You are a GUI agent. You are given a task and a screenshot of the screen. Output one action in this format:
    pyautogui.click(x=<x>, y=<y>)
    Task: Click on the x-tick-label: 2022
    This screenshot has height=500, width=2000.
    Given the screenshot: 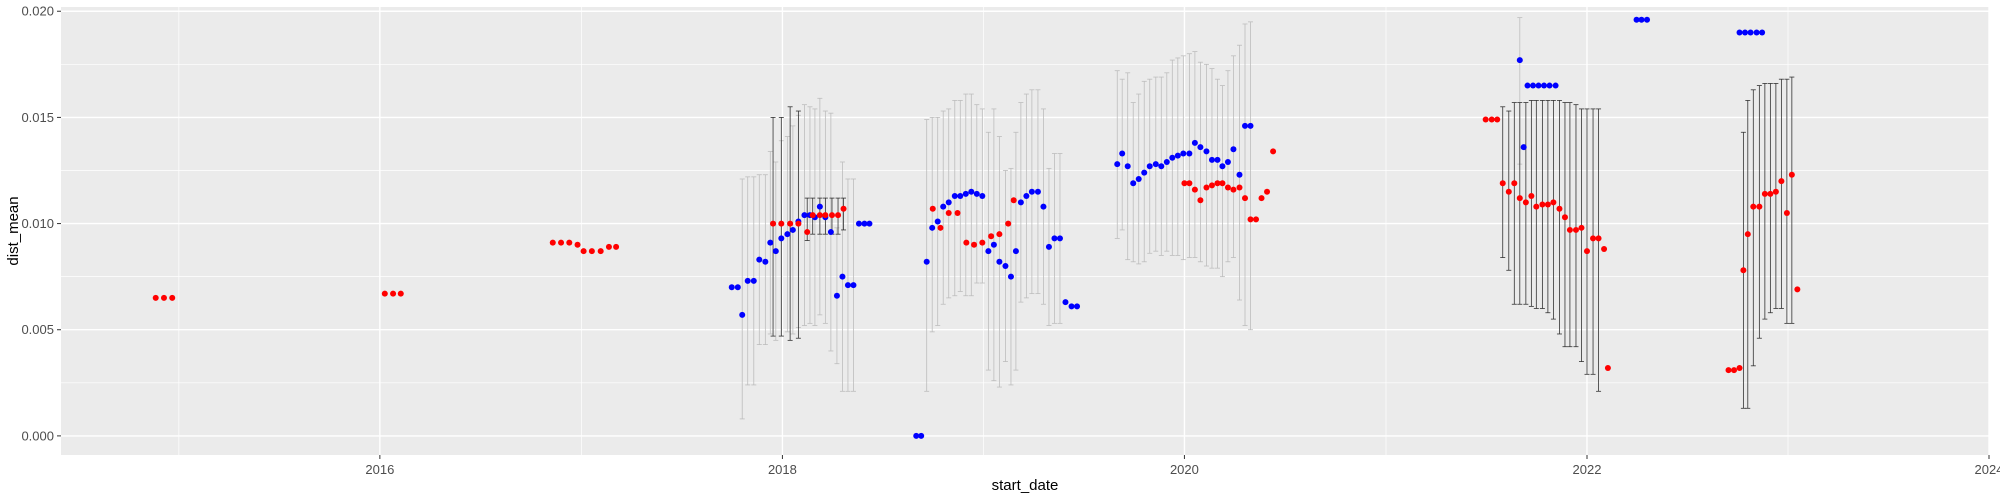 What is the action you would take?
    pyautogui.click(x=1587, y=469)
    